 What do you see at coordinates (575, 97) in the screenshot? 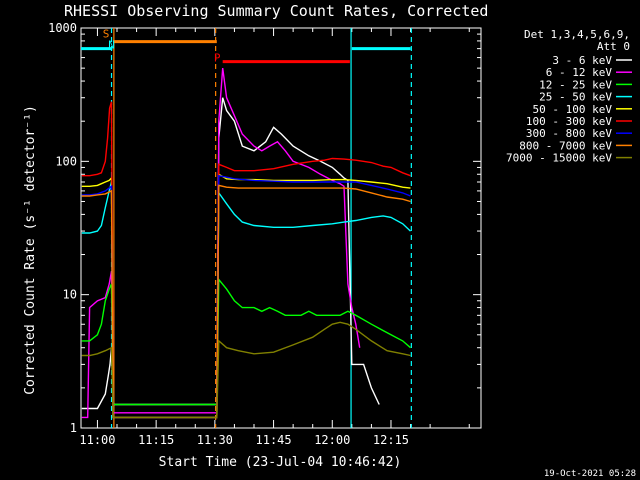
I see `legend-label: 25 - 50 keV` at bounding box center [575, 97].